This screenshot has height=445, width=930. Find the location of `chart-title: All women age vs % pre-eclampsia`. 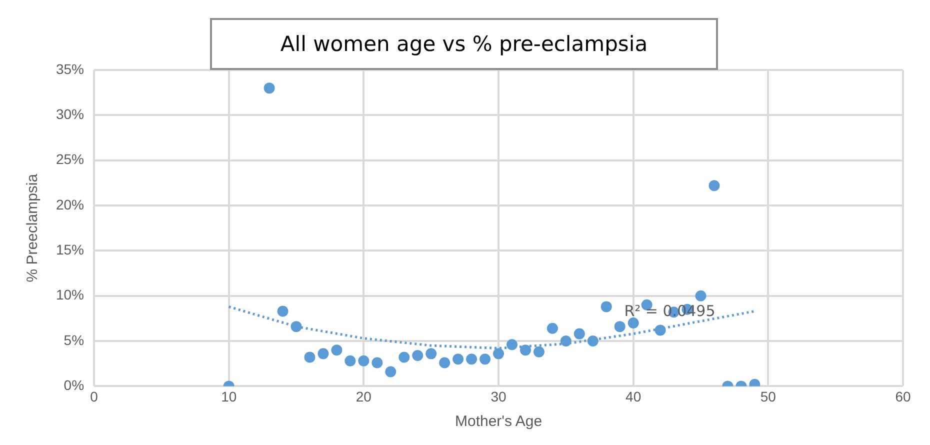

chart-title: All women age vs % pre-eclampsia is located at coordinates (464, 44).